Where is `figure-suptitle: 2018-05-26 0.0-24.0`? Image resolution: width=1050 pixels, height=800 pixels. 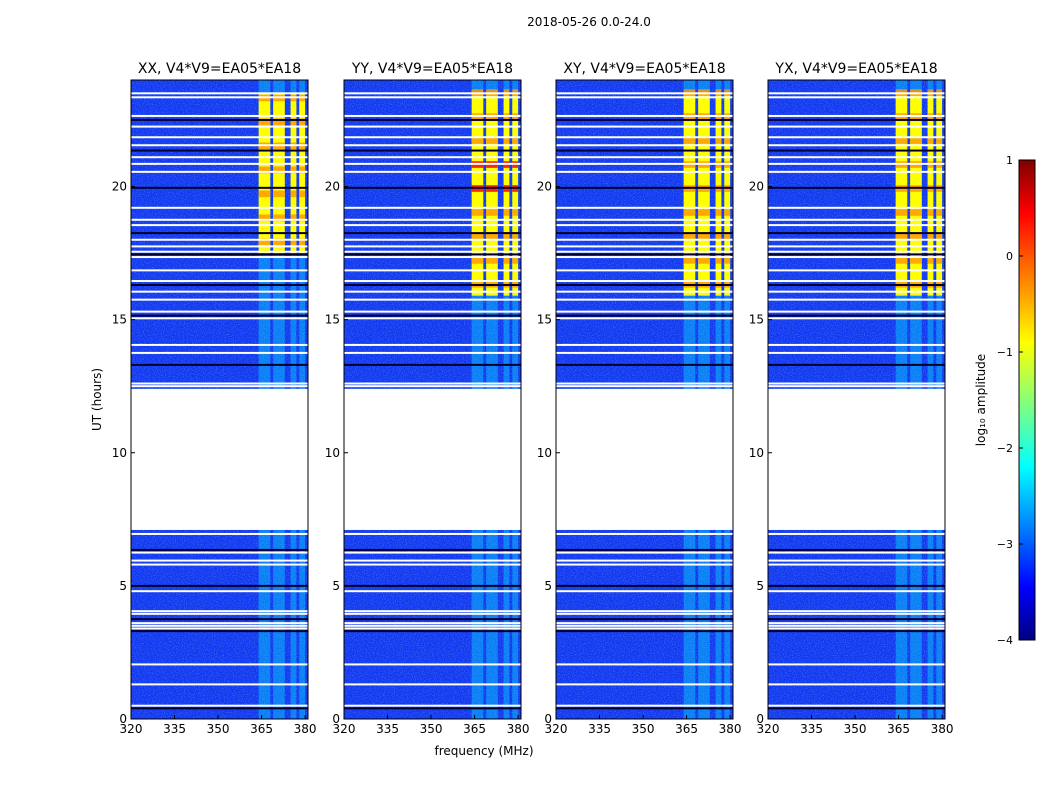 figure-suptitle: 2018-05-26 0.0-24.0 is located at coordinates (589, 22).